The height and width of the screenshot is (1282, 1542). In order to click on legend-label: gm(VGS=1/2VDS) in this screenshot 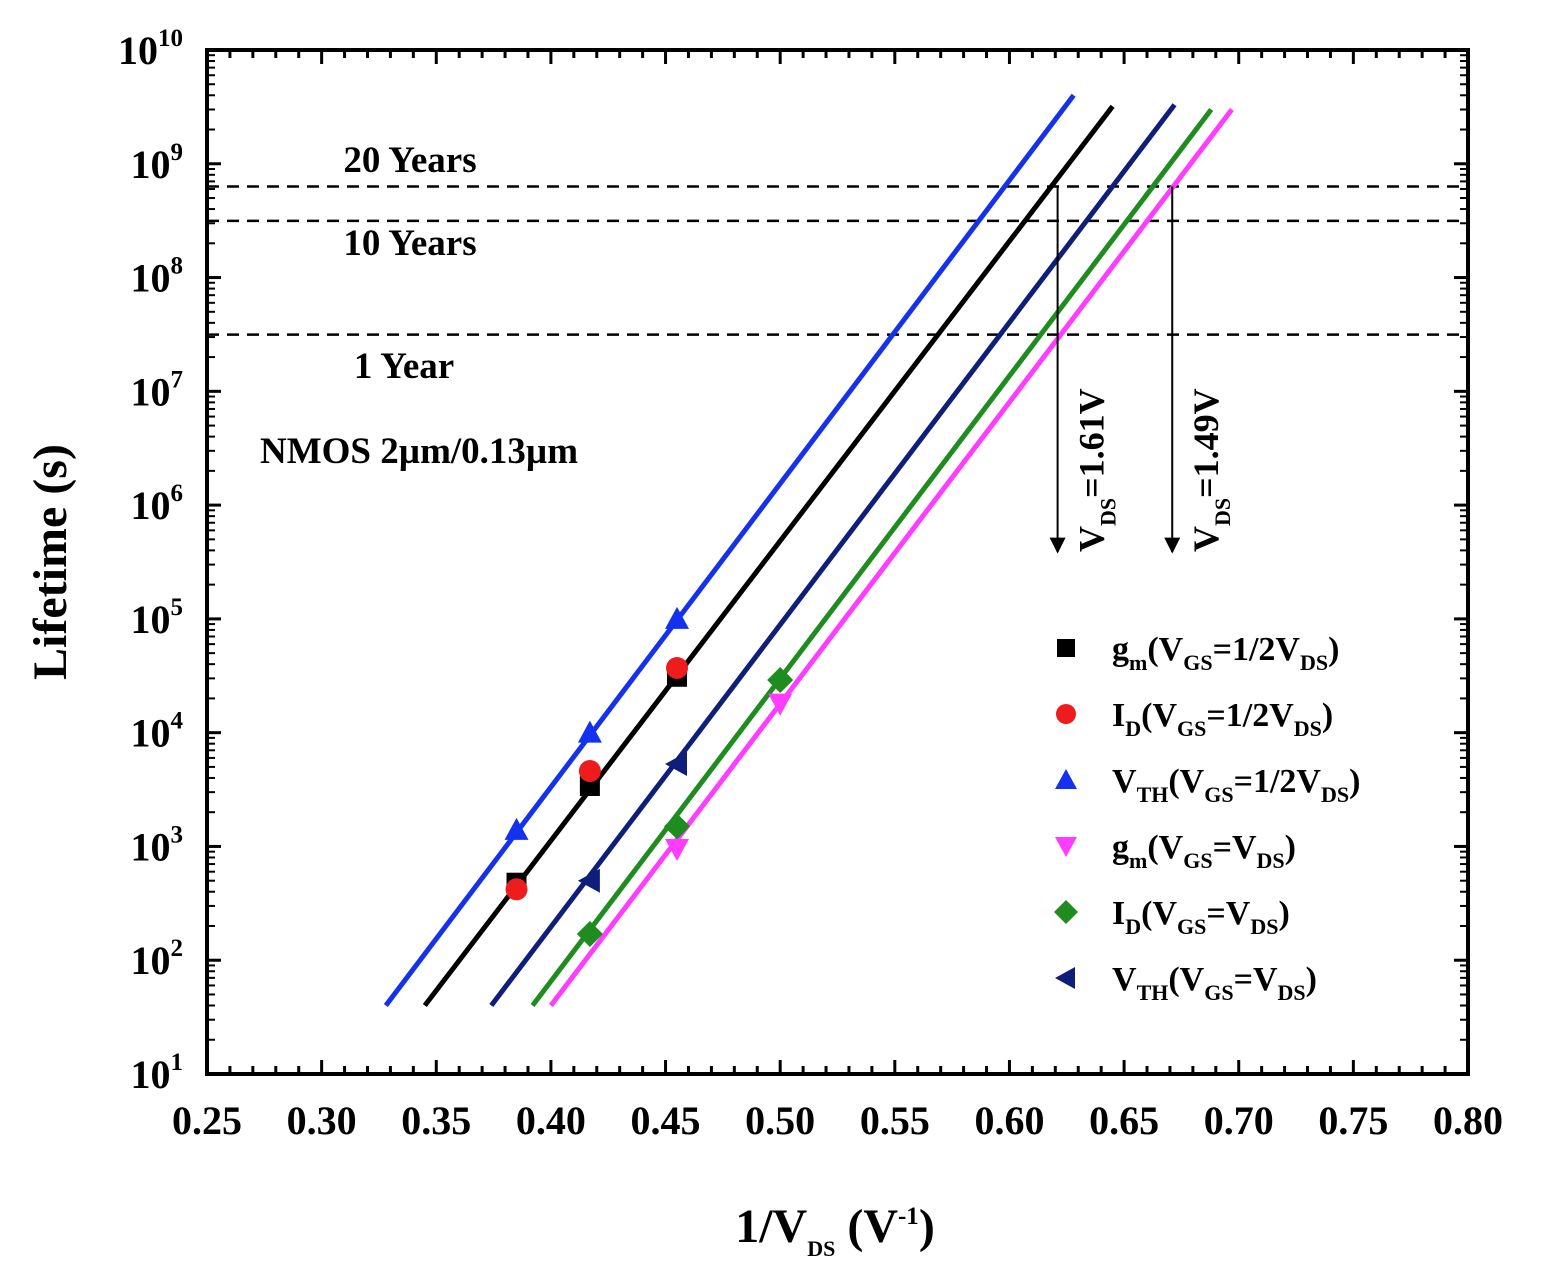, I will do `click(1225, 653)`.